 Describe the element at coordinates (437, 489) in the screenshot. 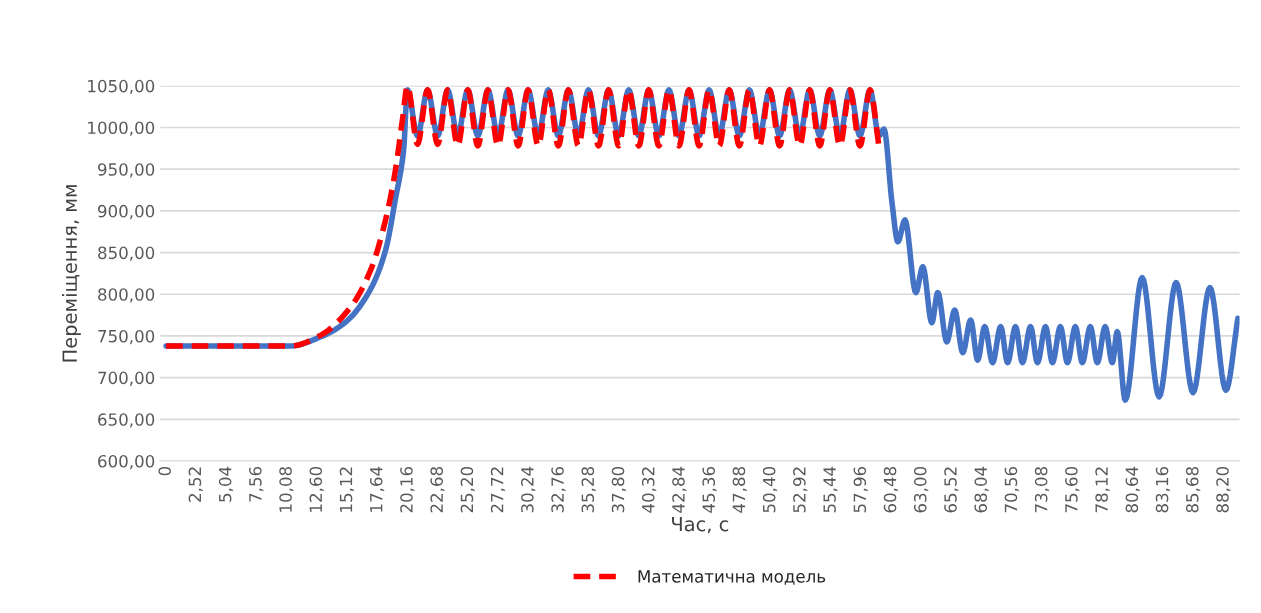

I see `x-tick-label: 22,68` at that location.